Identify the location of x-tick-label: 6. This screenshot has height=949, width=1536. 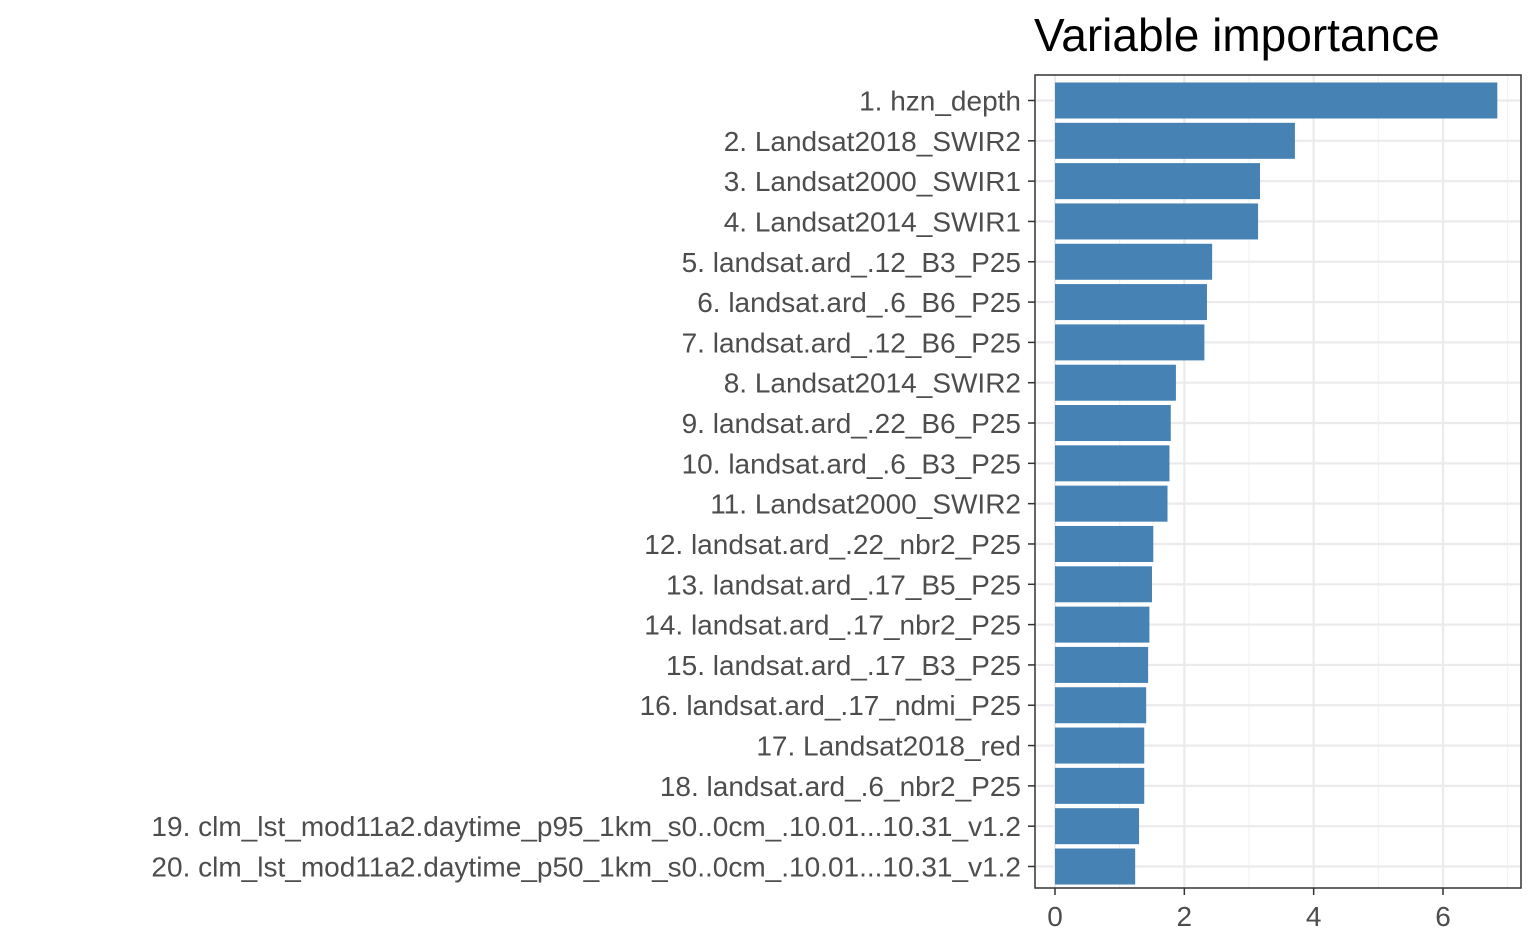
(1443, 916).